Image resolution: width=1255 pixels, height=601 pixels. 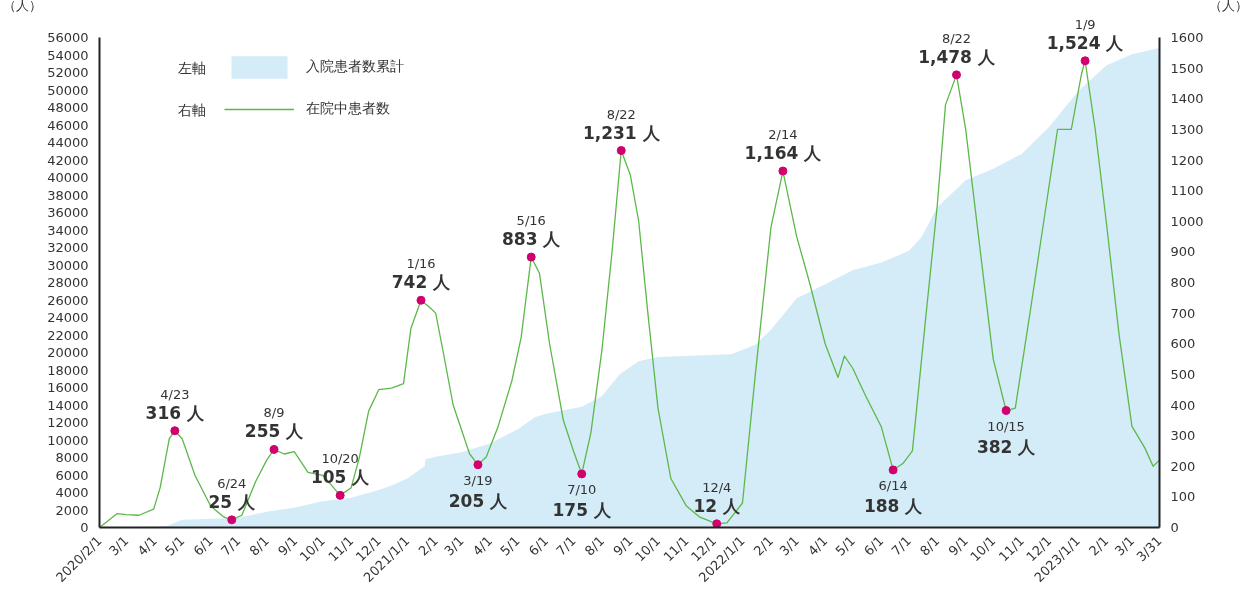 I want to click on y2-tick-label: 400, so click(x=1183, y=405).